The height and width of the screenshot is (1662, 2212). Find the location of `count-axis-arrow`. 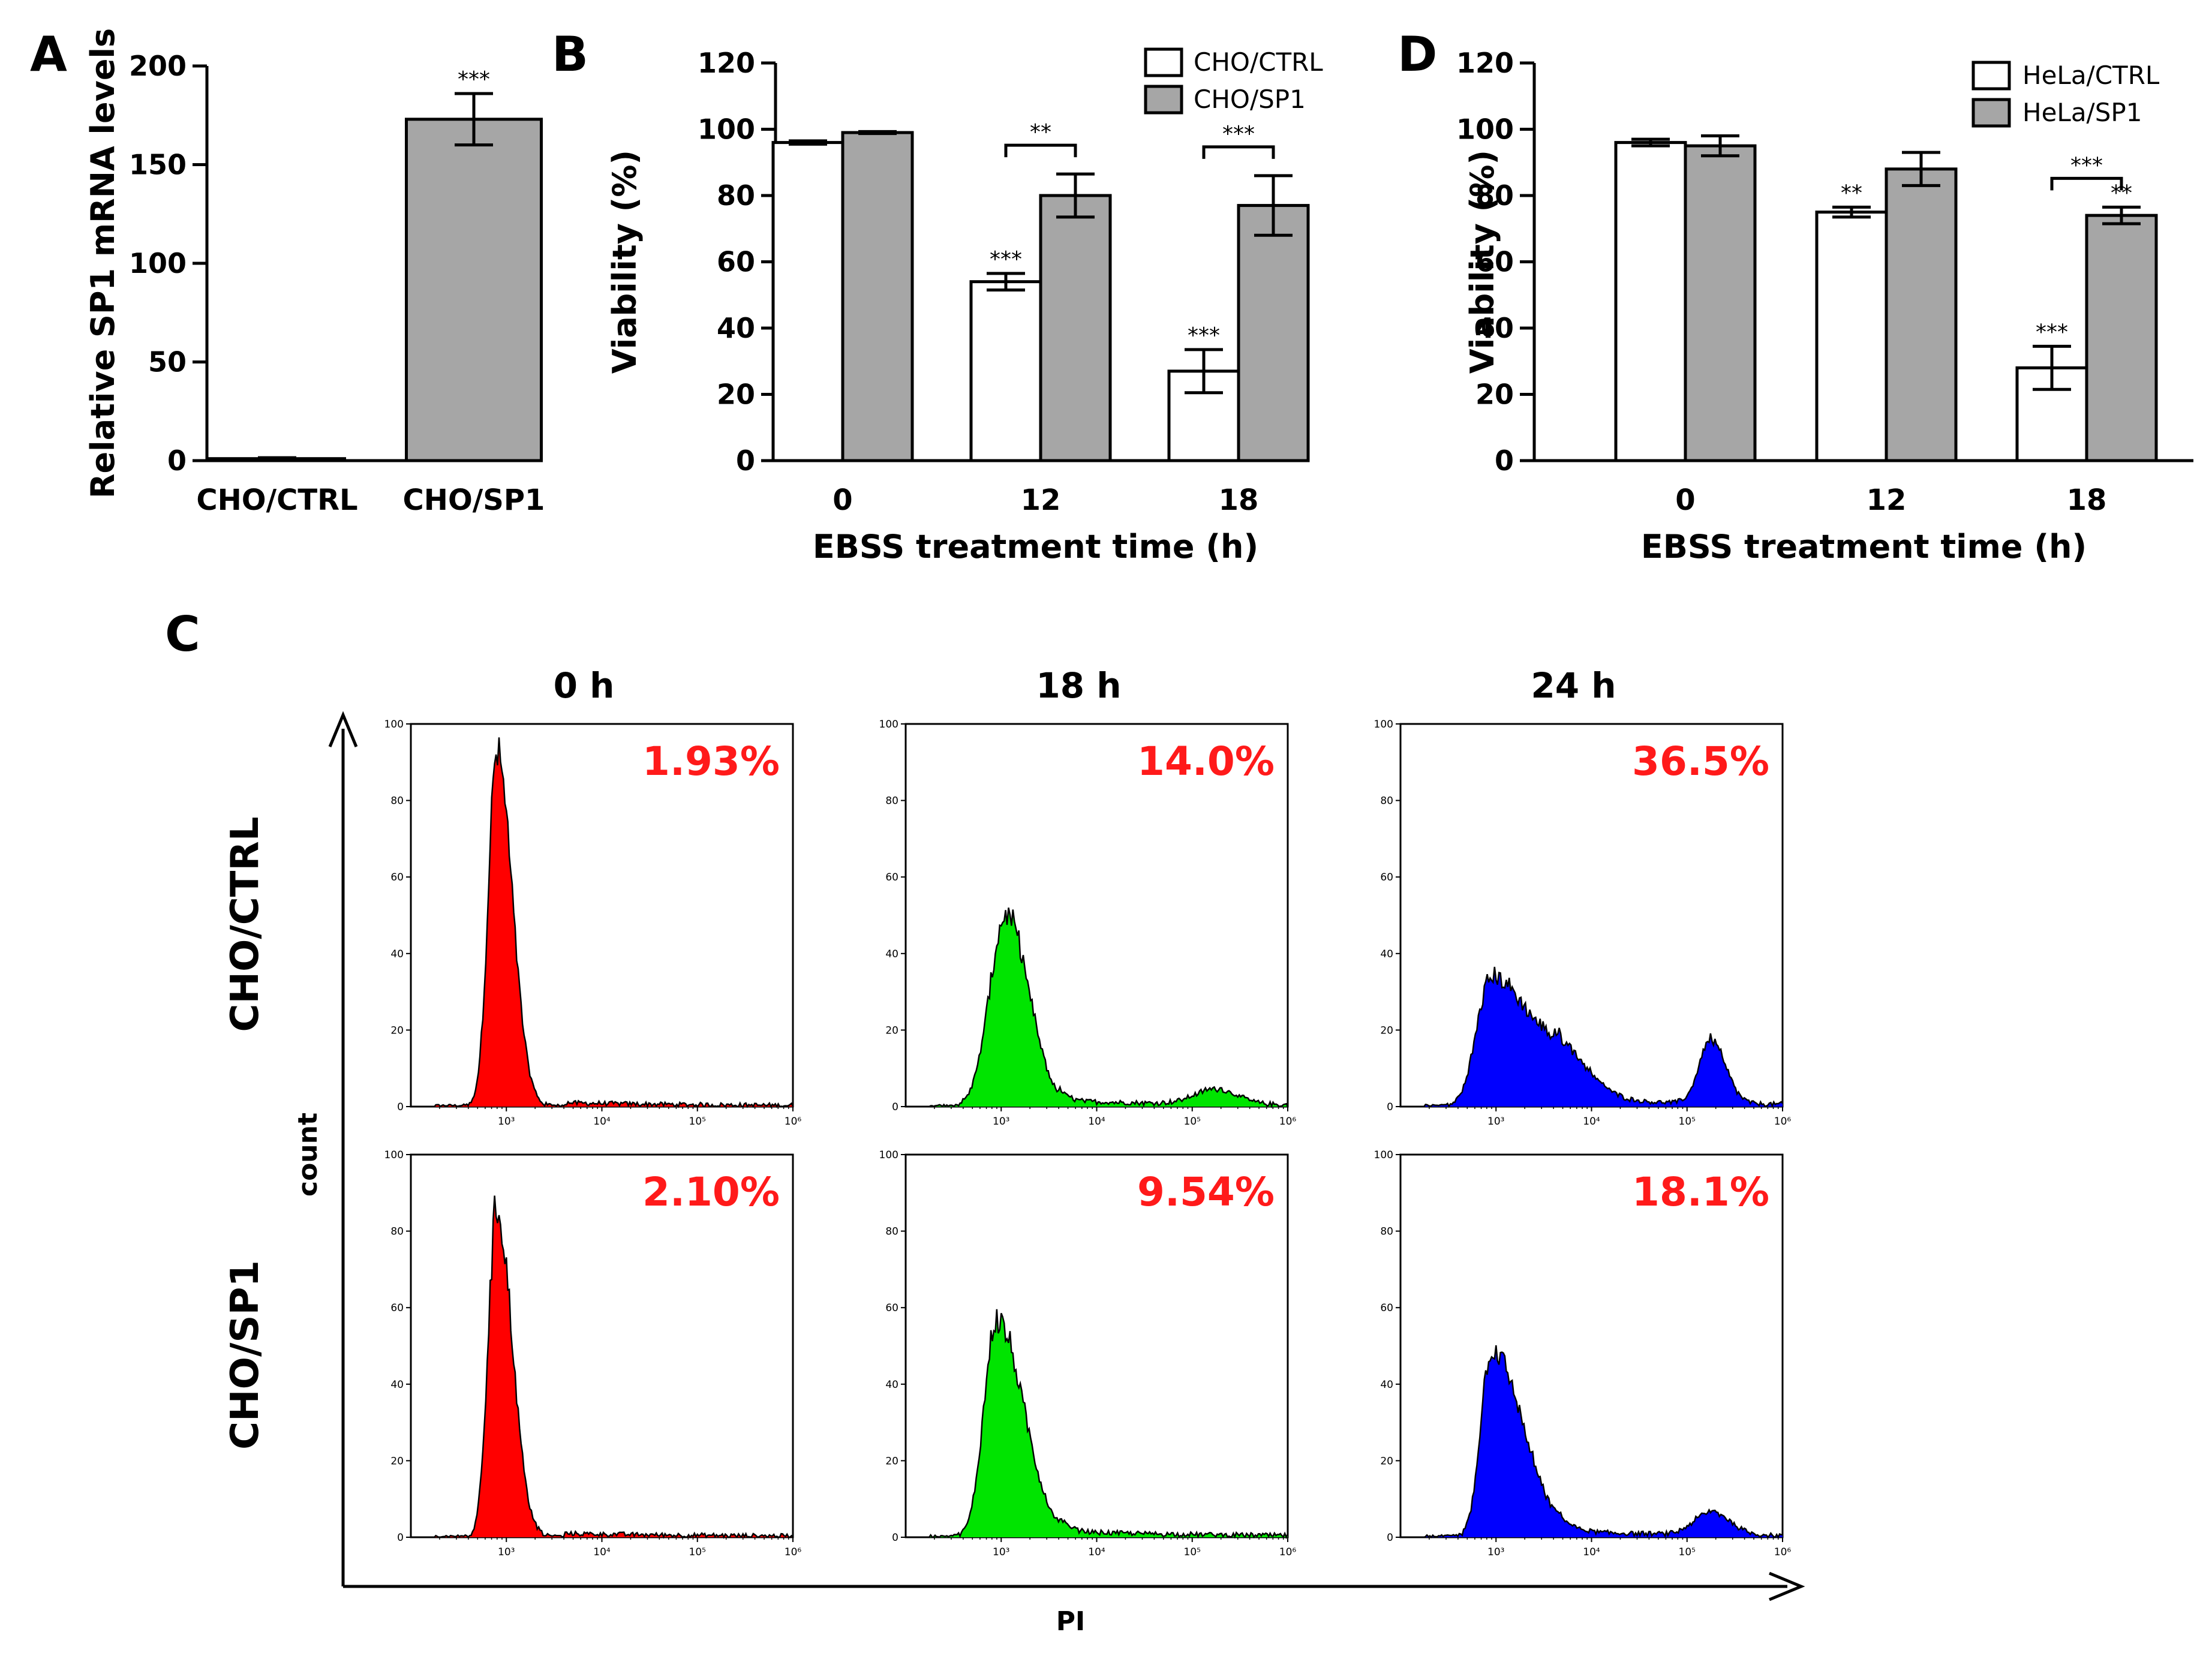

count-axis-arrow is located at coordinates (343, 729).